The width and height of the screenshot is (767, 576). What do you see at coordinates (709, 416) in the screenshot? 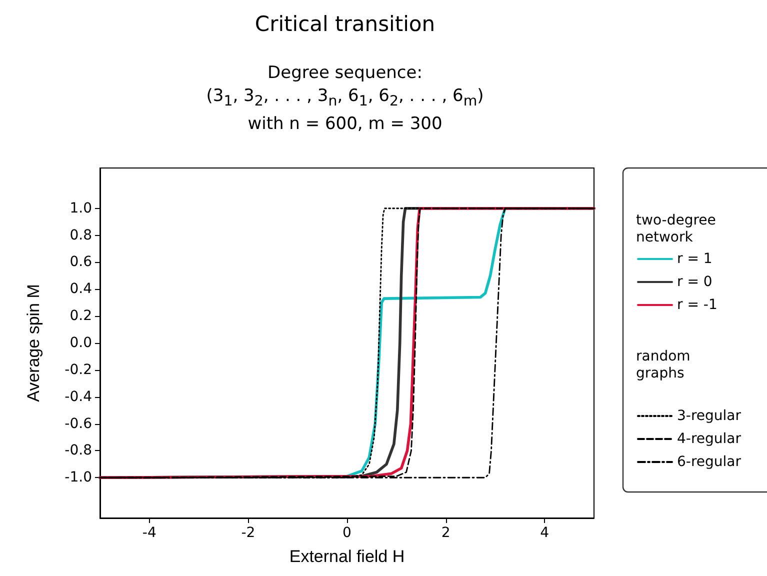
I see `legend-label: 3-regular` at bounding box center [709, 416].